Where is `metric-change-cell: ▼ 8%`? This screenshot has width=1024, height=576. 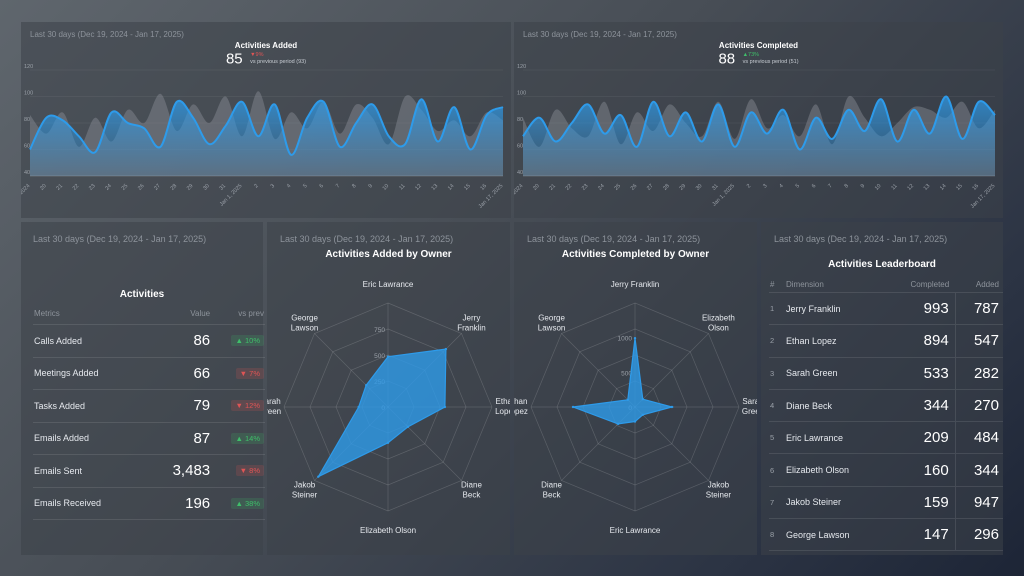 metric-change-cell: ▼ 8% is located at coordinates (241, 471).